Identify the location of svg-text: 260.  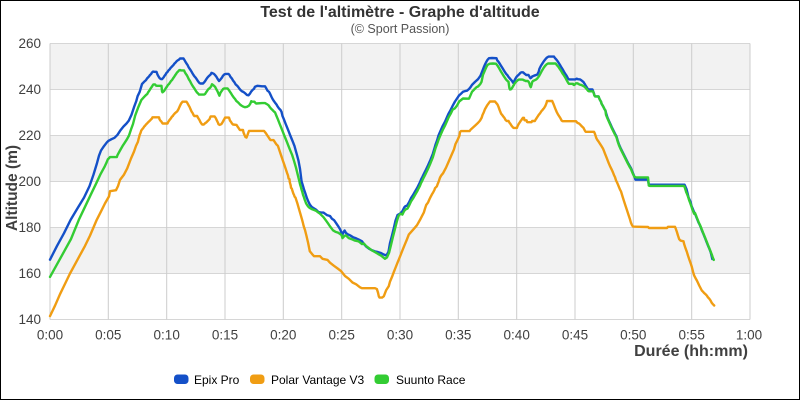
(29, 43).